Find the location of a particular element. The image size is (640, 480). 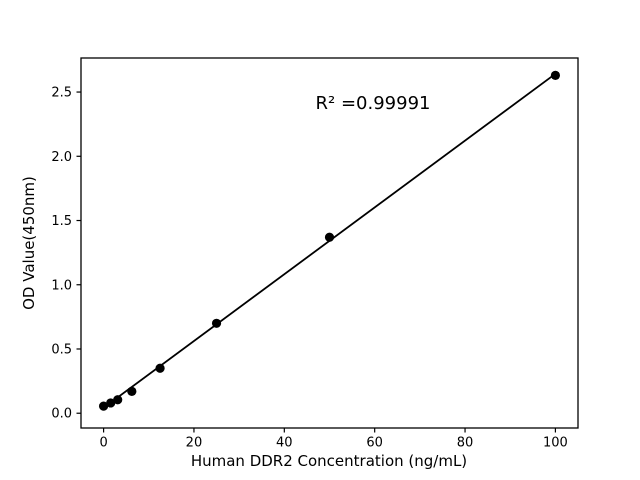

x-tick-label: 20 is located at coordinates (194, 443).